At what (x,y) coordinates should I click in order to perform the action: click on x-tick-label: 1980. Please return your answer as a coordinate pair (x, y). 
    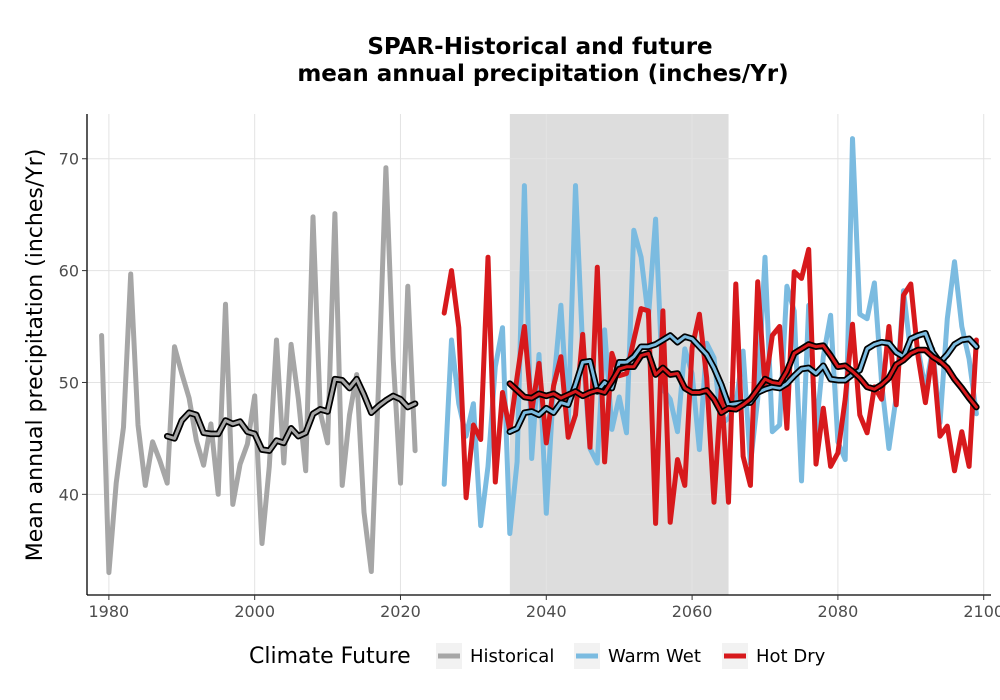
    Looking at the image, I should click on (109, 611).